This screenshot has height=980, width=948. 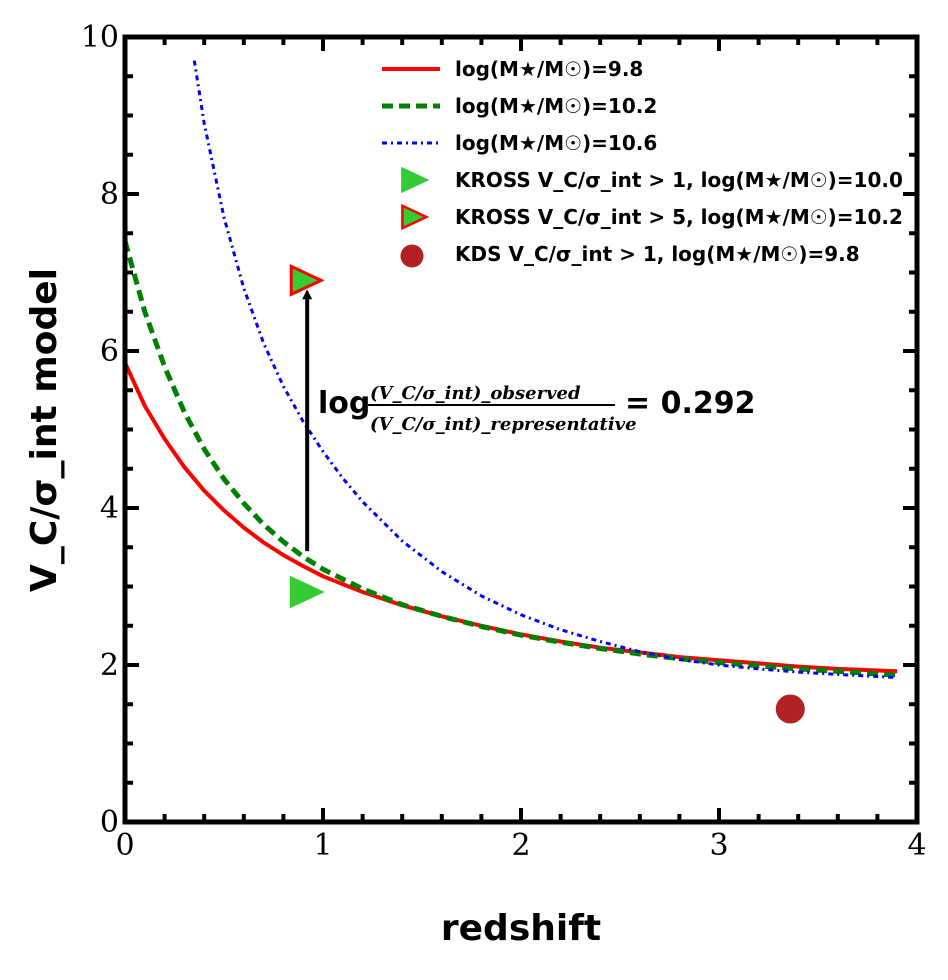 What do you see at coordinates (679, 217) in the screenshot?
I see `legend-label-4: KROSS V_C/σ_int > 5, log(M★/M☉)=10.2` at bounding box center [679, 217].